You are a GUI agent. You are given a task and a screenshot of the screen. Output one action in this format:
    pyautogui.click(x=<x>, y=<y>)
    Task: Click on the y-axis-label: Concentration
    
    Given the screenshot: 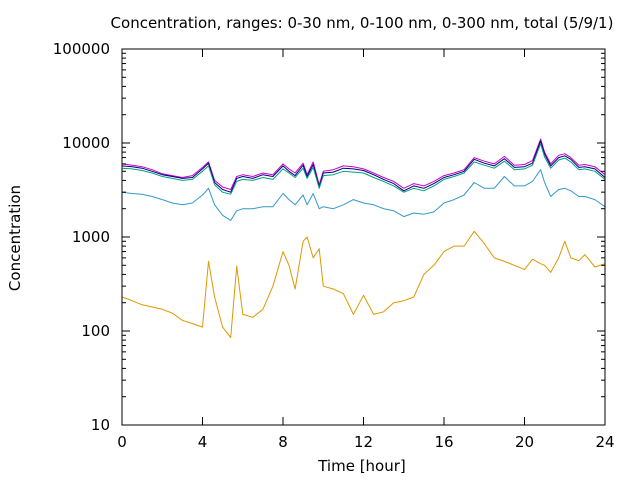 What is the action you would take?
    pyautogui.click(x=15, y=238)
    